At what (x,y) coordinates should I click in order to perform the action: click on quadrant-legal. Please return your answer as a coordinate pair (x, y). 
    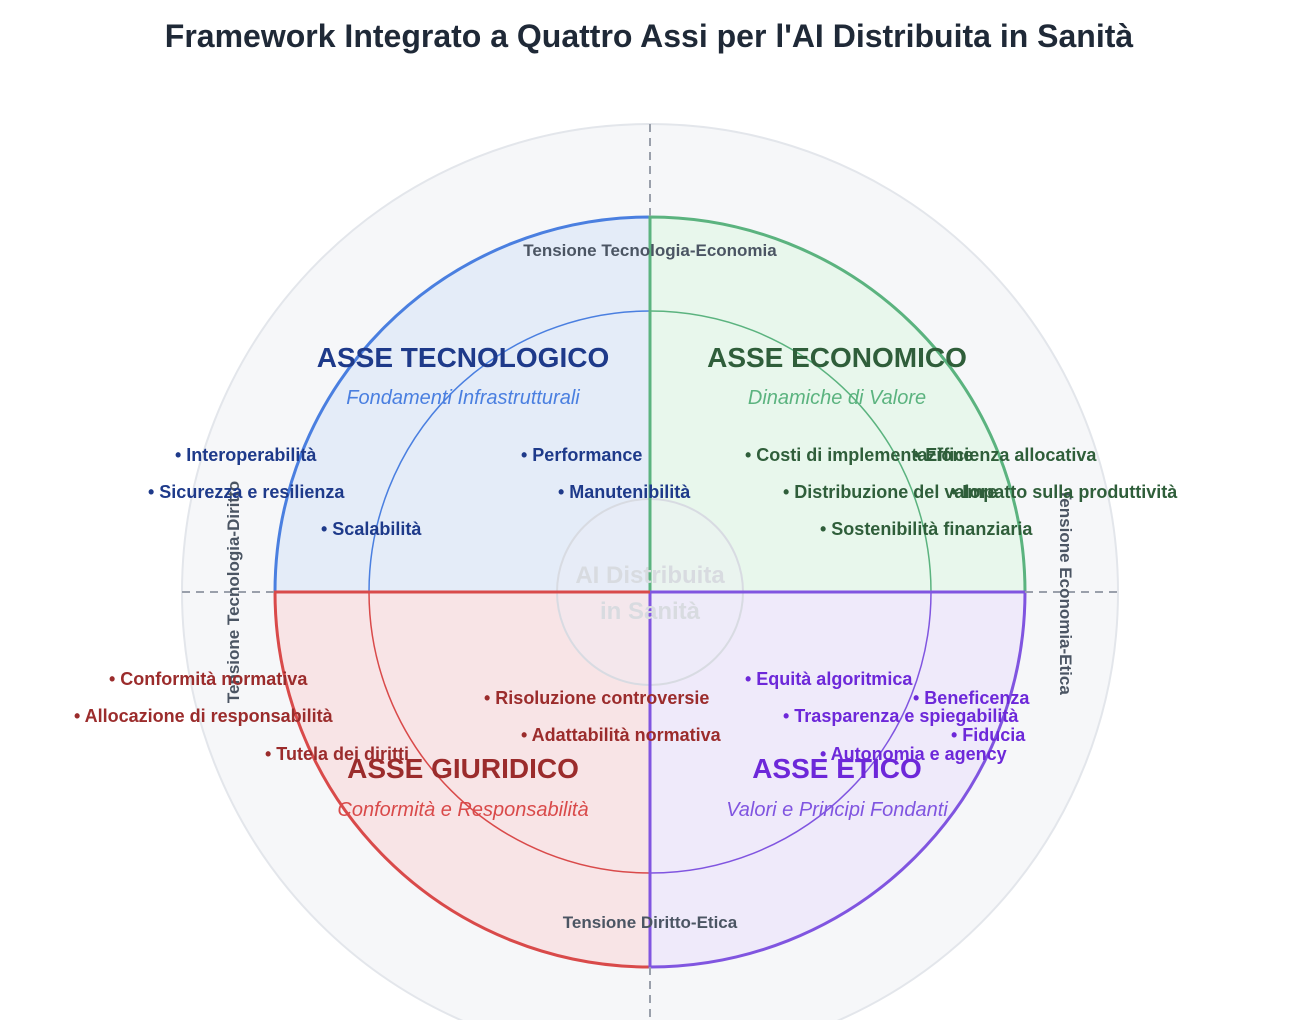
    Looking at the image, I should click on (462, 779).